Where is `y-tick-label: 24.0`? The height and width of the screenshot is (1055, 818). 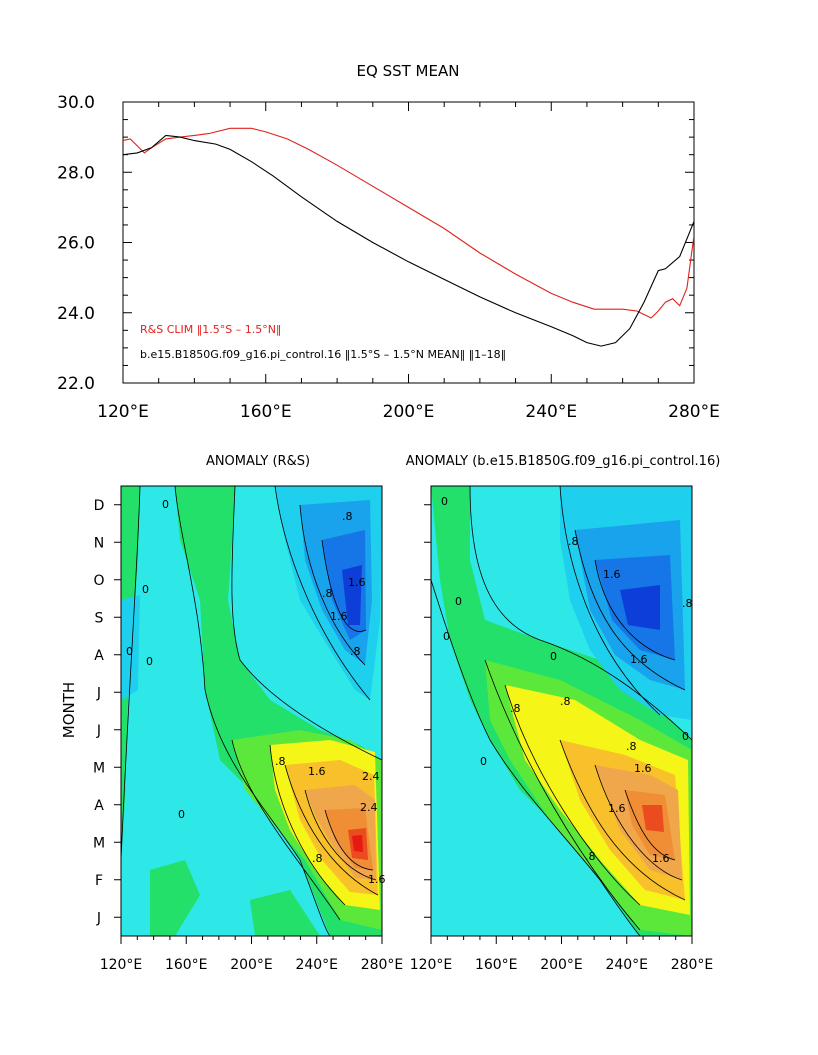 y-tick-label: 24.0 is located at coordinates (76, 314).